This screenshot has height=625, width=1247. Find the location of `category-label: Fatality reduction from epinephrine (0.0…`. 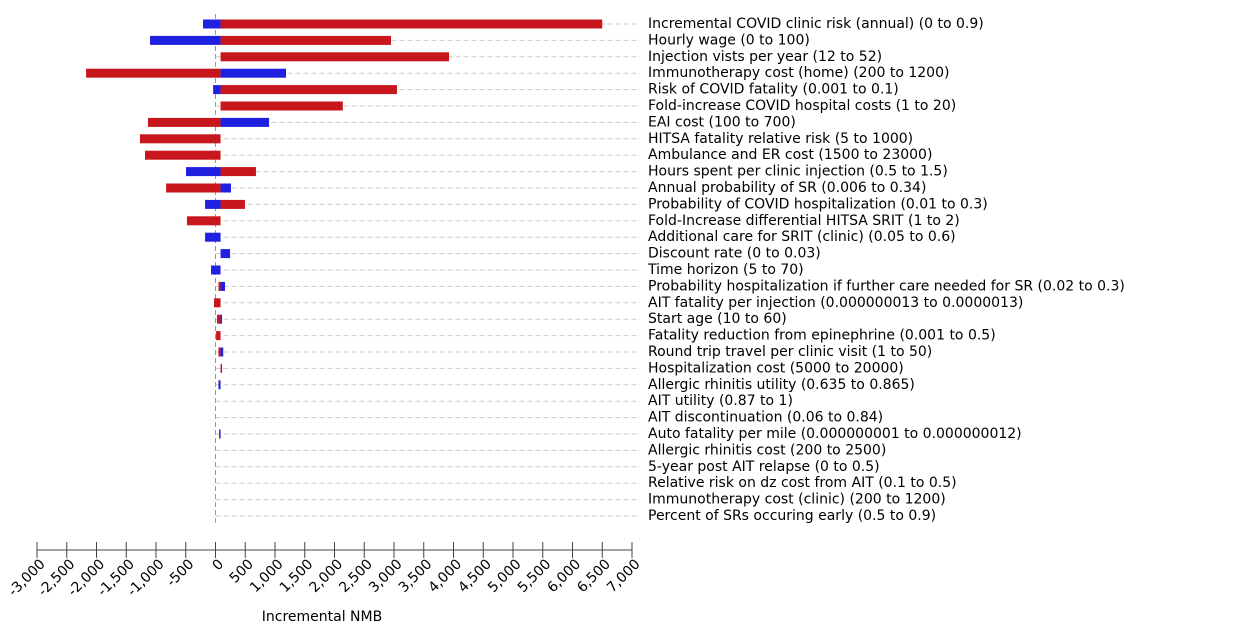

category-label: Fatality reduction from epinephrine (0.0… is located at coordinates (822, 336).